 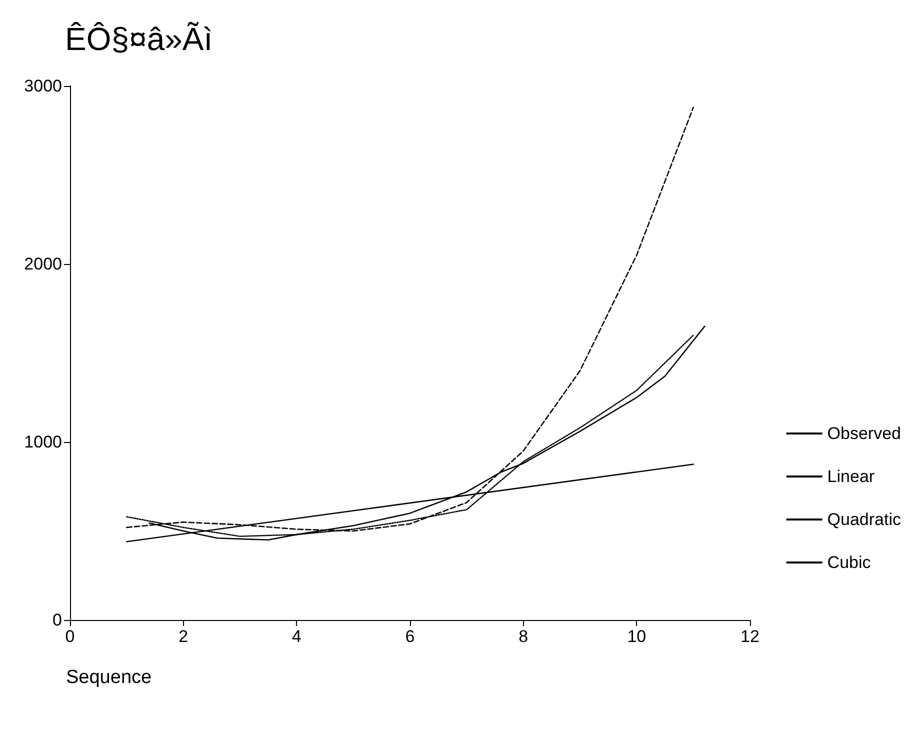 I want to click on x-tick-label: 4, so click(x=297, y=636).